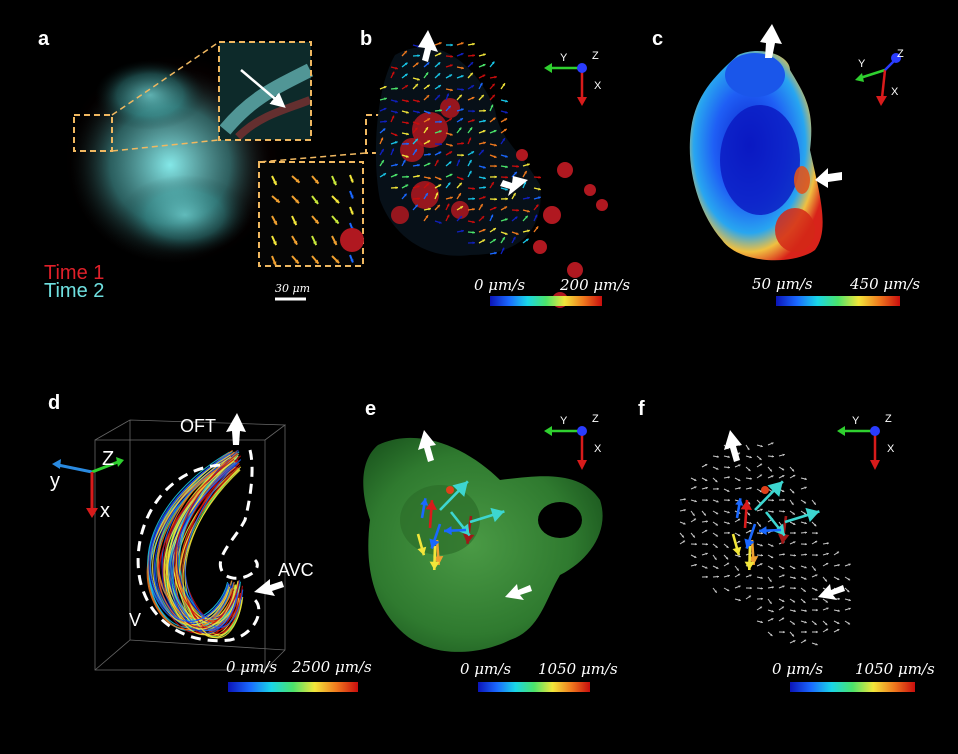 Image resolution: width=958 pixels, height=754 pixels. Describe the element at coordinates (595, 419) in the screenshot. I see `axis-z-label-e: Z` at that location.